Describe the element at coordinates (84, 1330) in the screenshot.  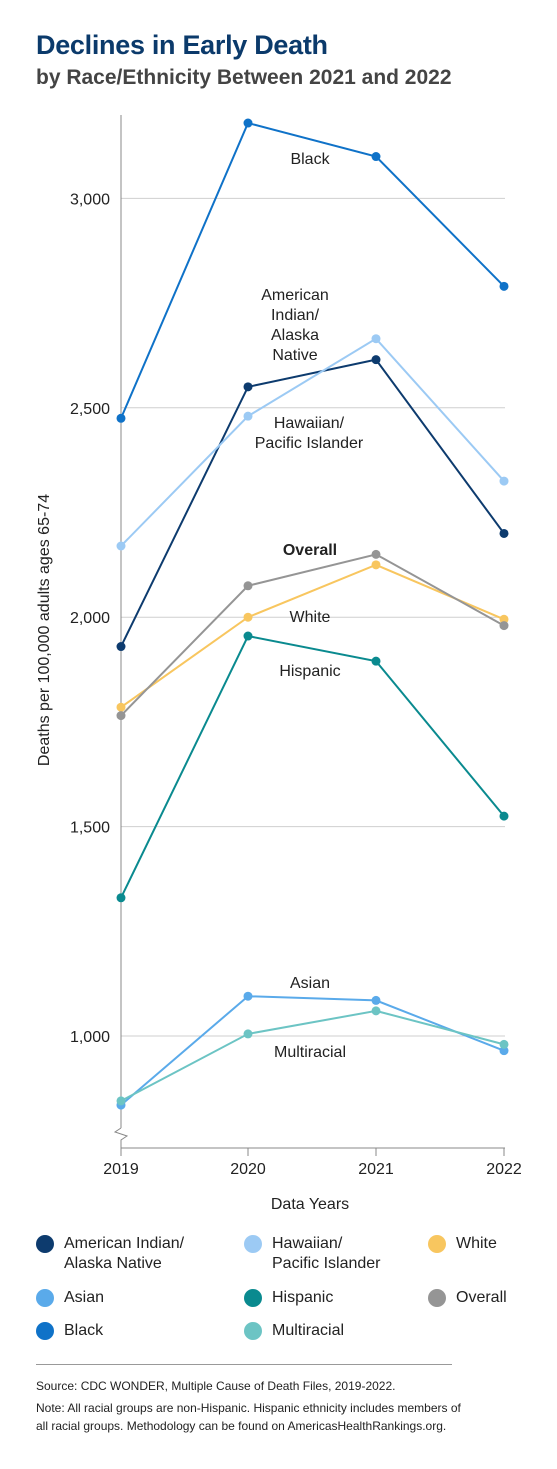
I see `legend-label: Black` at that location.